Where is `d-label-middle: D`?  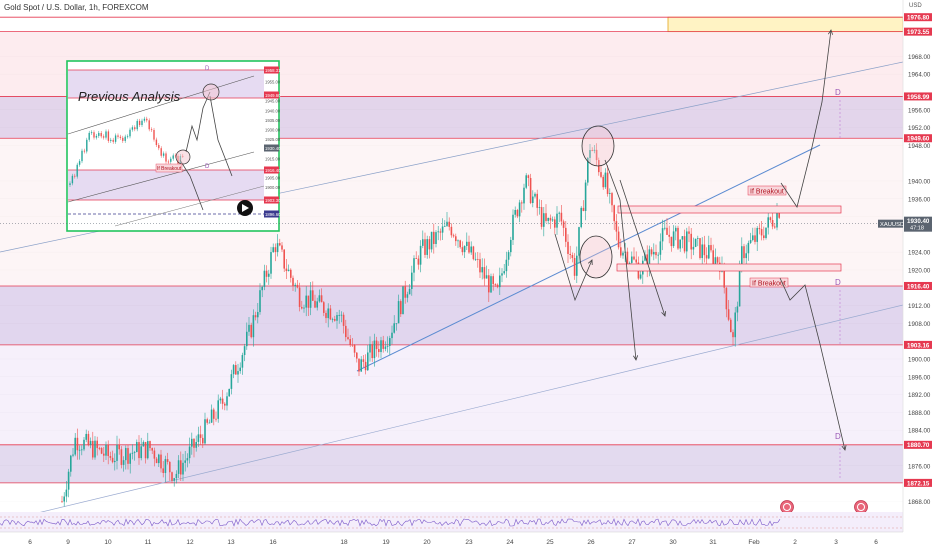
d-label-middle: D is located at coordinates (838, 282).